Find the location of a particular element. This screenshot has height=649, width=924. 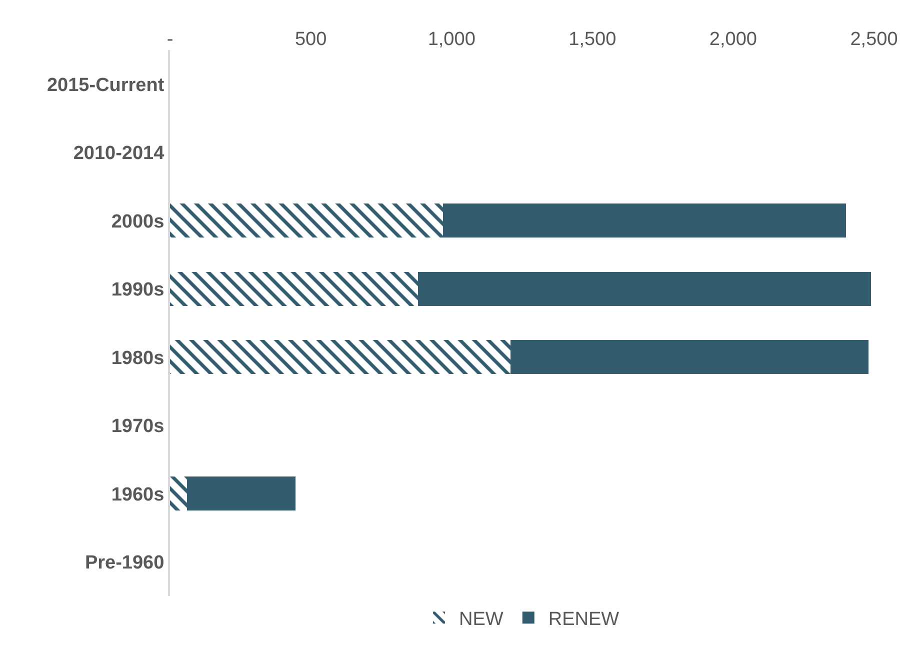

y-tick-label: 1990s is located at coordinates (137, 290).